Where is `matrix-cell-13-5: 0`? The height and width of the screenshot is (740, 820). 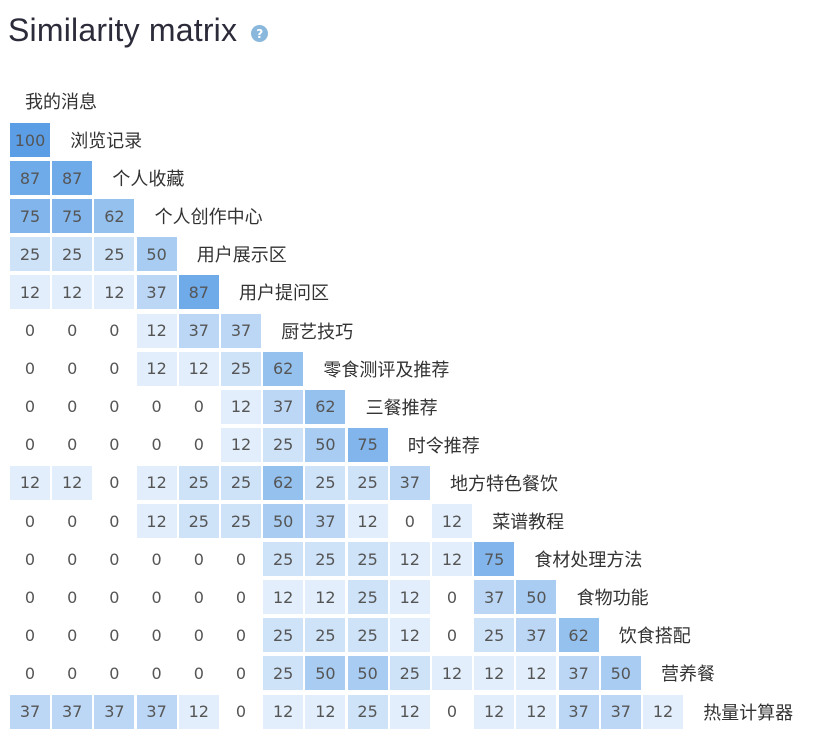
matrix-cell-13-5: 0 is located at coordinates (241, 635).